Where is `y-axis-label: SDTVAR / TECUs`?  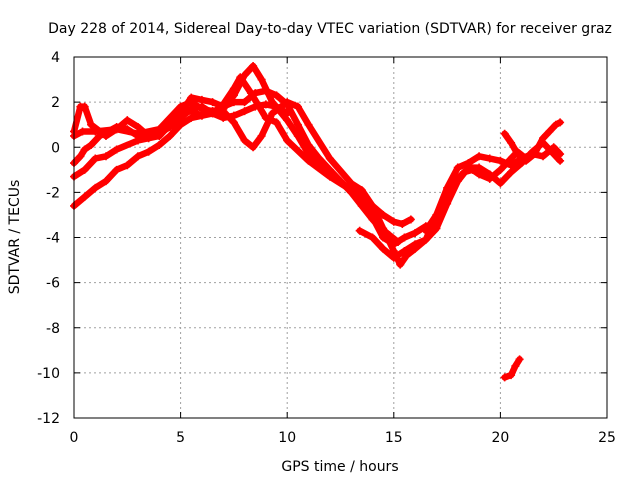 y-axis-label: SDTVAR / TECUs is located at coordinates (15, 237).